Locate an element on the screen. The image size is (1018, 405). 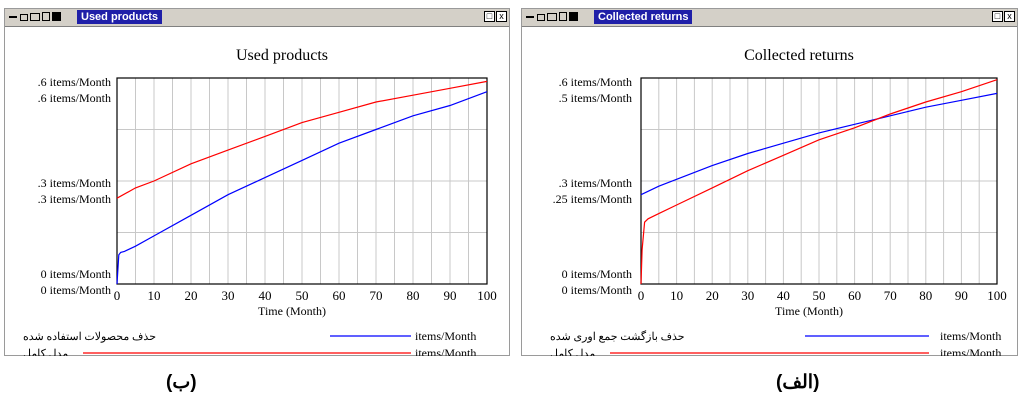
window-title: Collected returns is located at coordinates (643, 17).